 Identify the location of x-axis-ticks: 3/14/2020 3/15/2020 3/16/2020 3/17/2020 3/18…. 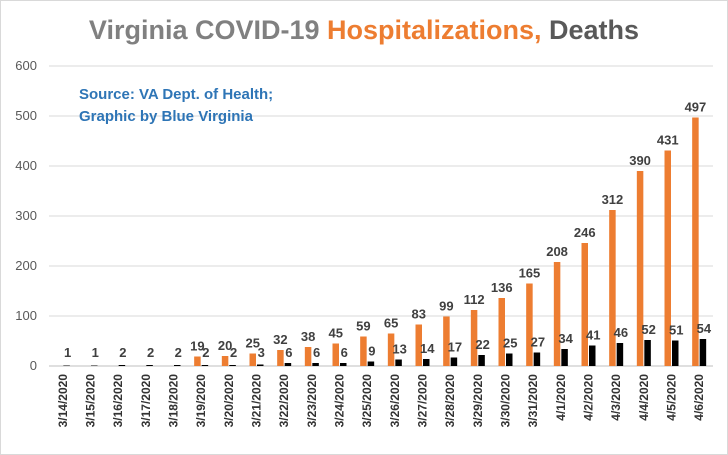
(381, 401).